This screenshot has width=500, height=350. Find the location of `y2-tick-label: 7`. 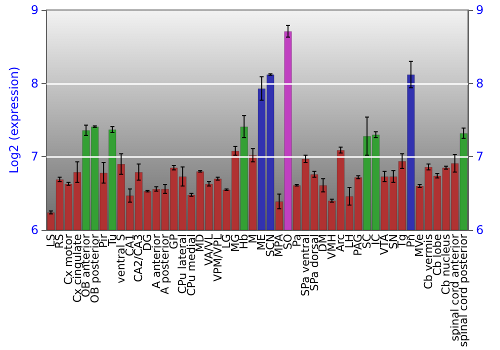

y2-tick-label: 7 is located at coordinates (480, 157).